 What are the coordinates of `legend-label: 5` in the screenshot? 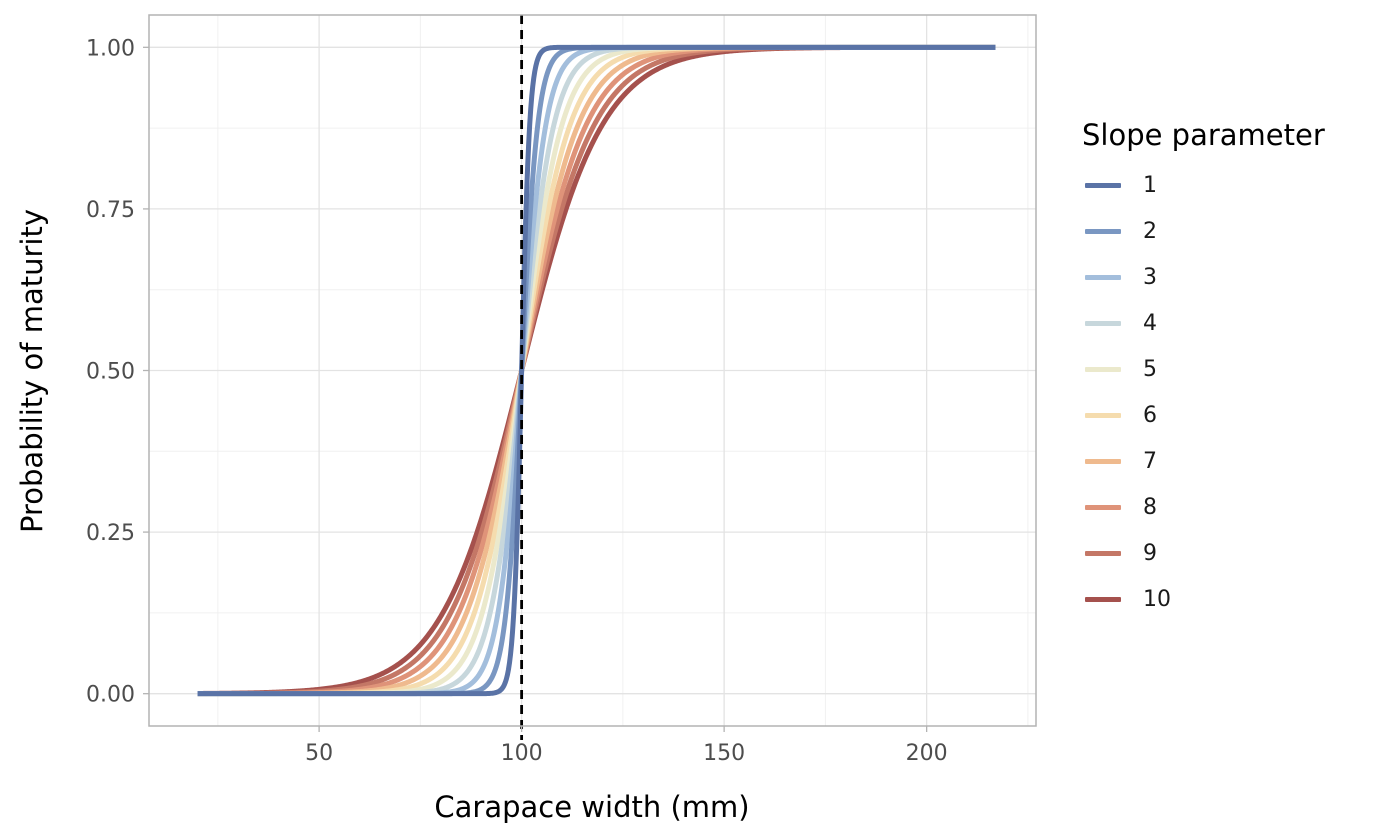 It's located at (1150, 369).